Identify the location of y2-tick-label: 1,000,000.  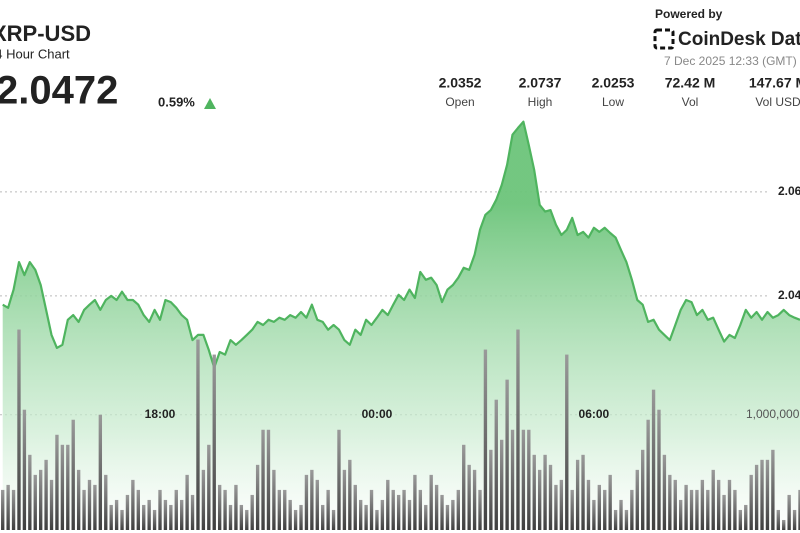
(773, 414).